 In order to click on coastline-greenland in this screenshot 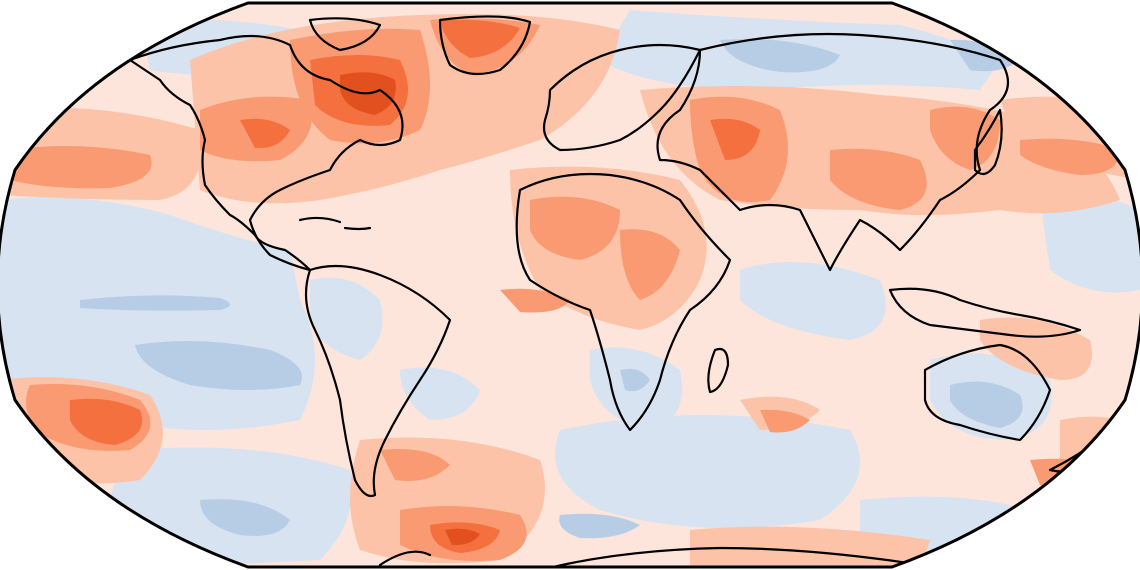, I will do `click(485, 45)`.